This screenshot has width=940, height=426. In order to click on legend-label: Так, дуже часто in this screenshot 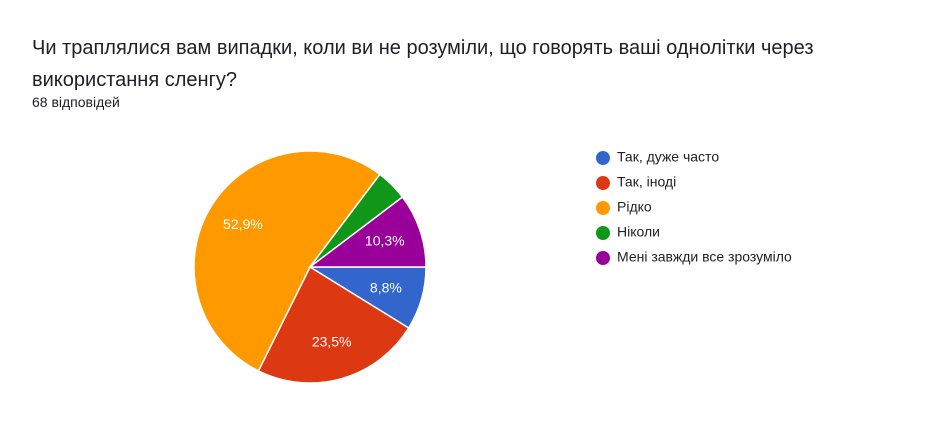, I will do `click(668, 157)`.